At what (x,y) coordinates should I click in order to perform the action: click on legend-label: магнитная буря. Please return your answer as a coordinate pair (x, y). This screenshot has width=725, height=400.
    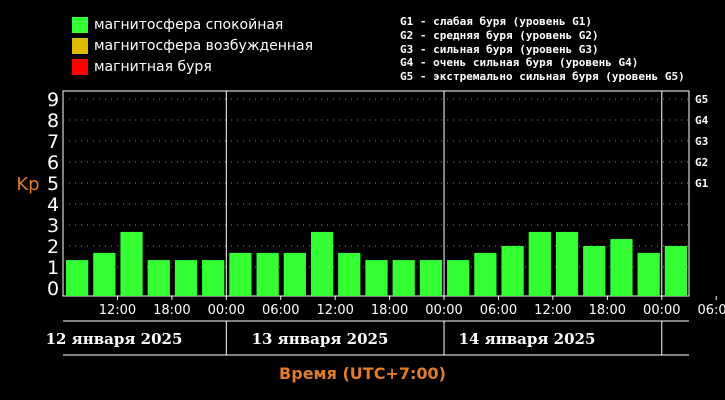
    Looking at the image, I should click on (153, 66).